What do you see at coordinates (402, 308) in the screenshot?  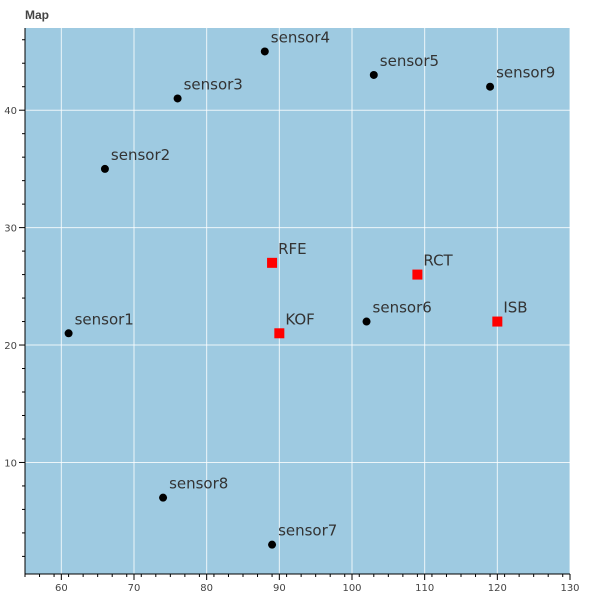 I see `point-label: sensor6` at bounding box center [402, 308].